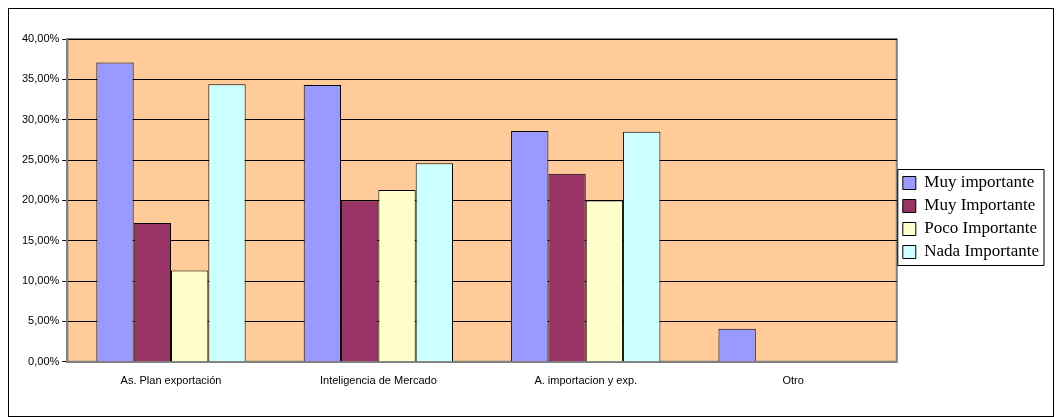 The height and width of the screenshot is (417, 1062). Describe the element at coordinates (44, 320) in the screenshot. I see `y-tick-label: 5,00%` at that location.